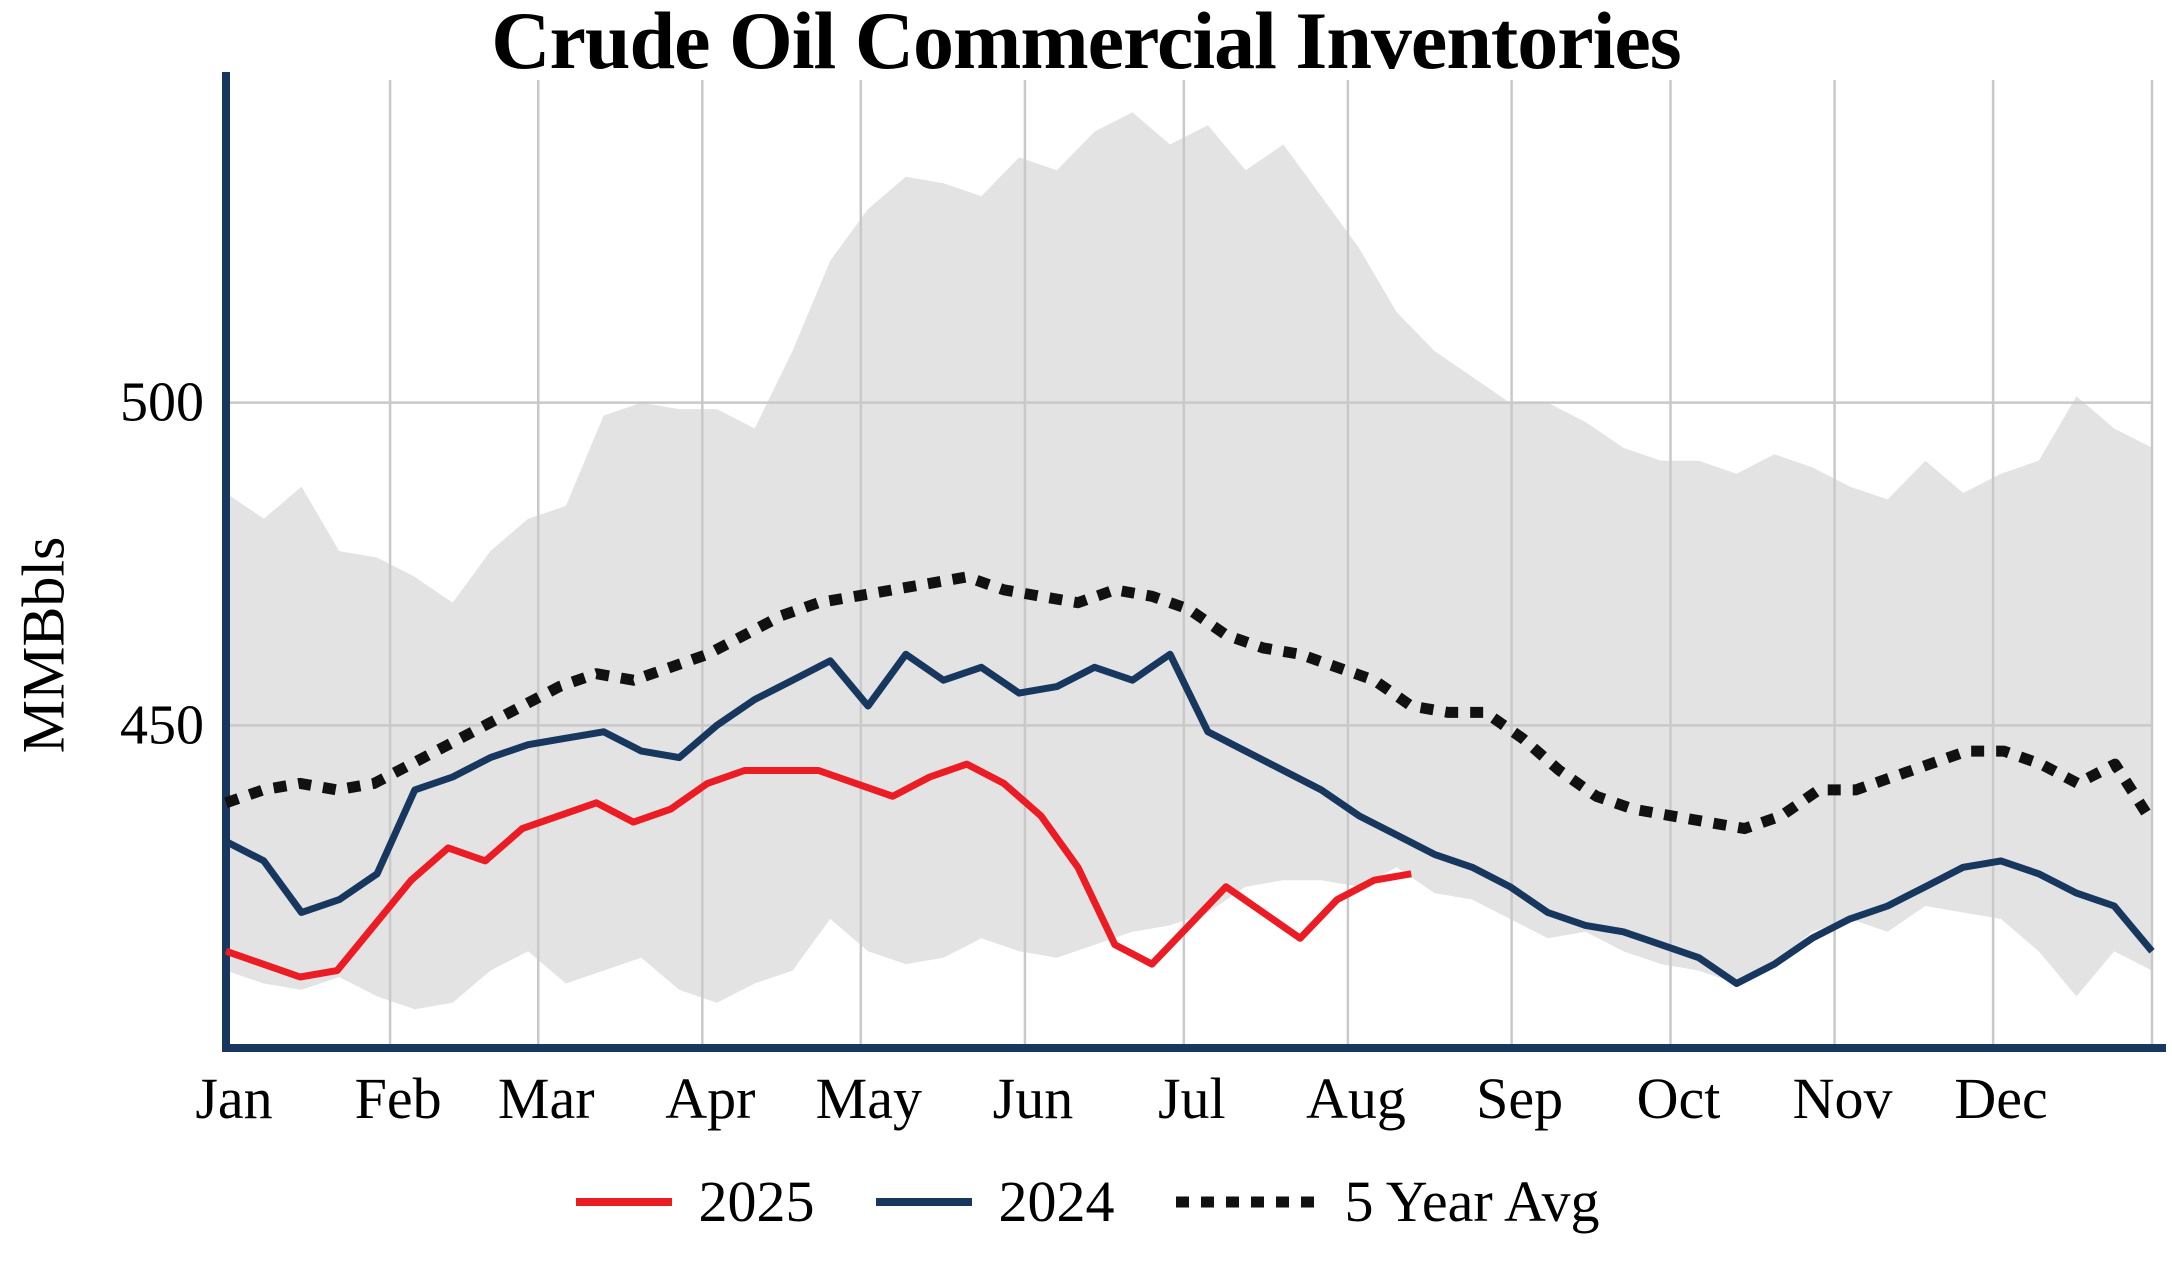 This screenshot has height=1276, width=2172. What do you see at coordinates (162, 725) in the screenshot?
I see `svg-text: 450` at bounding box center [162, 725].